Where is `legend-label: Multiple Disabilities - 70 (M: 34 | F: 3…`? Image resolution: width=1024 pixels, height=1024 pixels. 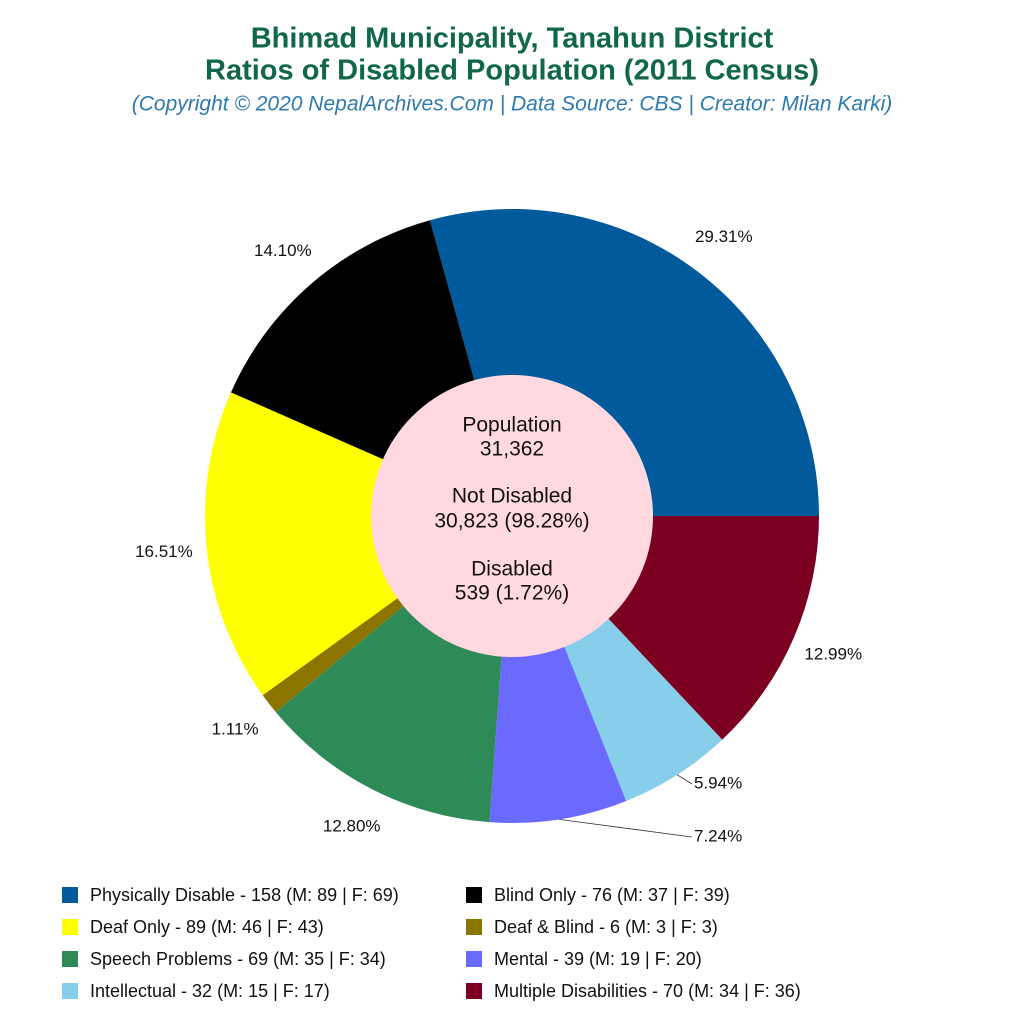
legend-label: Multiple Disabilities - 70 (M: 34 | F: 3… is located at coordinates (647, 991).